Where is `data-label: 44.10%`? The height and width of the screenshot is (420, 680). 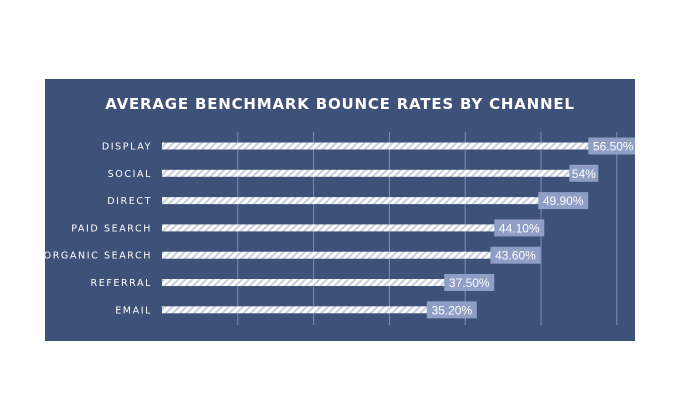 data-label: 44.10% is located at coordinates (519, 228).